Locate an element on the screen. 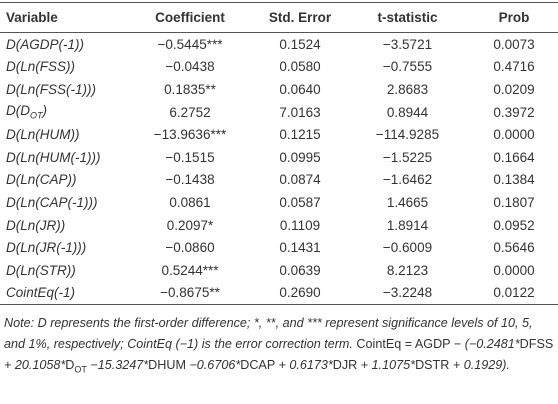 The width and height of the screenshot is (558, 404). value-cell: 0.5646 is located at coordinates (514, 248).